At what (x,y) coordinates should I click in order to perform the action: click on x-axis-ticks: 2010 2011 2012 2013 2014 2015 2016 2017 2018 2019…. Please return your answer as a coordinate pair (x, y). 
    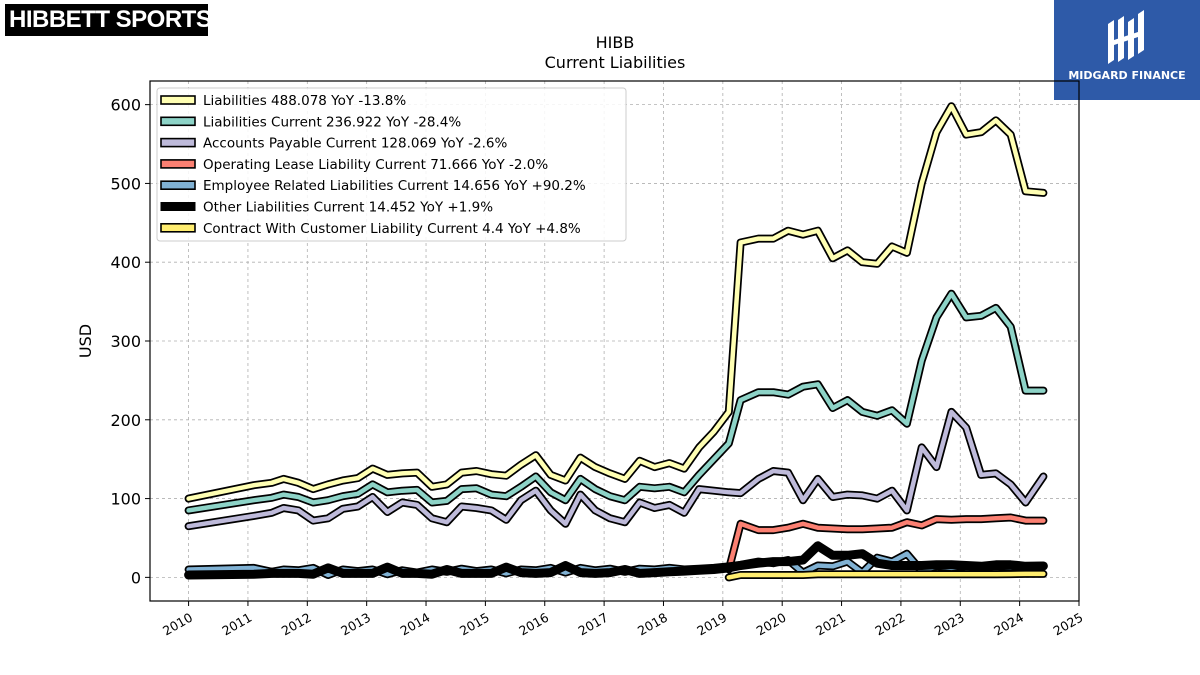
    Looking at the image, I should click on (623, 620).